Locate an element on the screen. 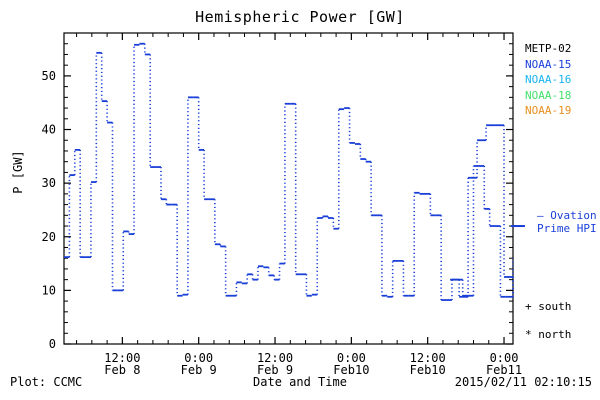  legend-label-noaa-15: NOAA-15 is located at coordinates (548, 64).